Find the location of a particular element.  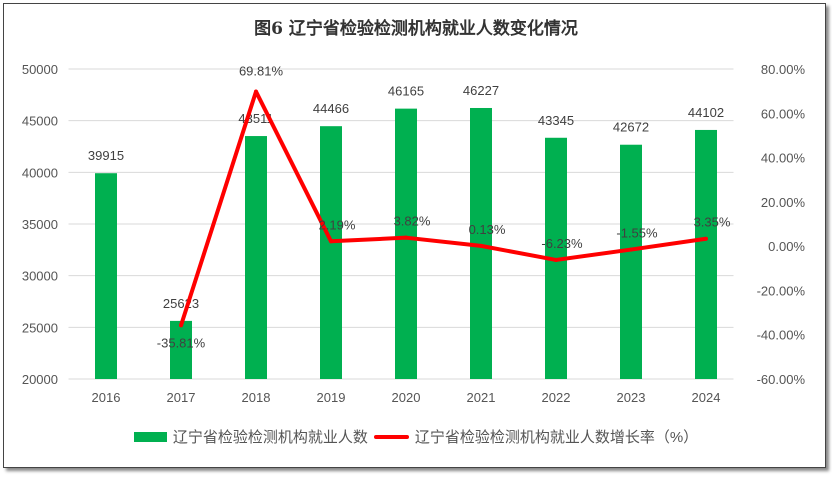

legend: 辽宁省检验检测机构就业人数 辽宁省检验检测机构就业人数增长率（%） is located at coordinates (416, 436).